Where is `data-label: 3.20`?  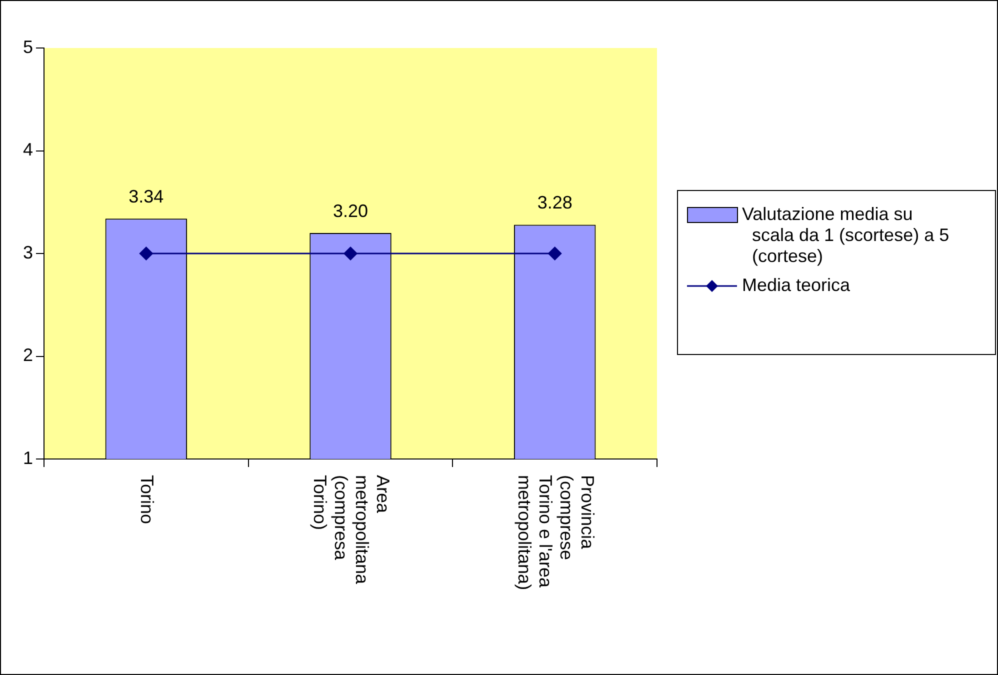
data-label: 3.20 is located at coordinates (350, 210).